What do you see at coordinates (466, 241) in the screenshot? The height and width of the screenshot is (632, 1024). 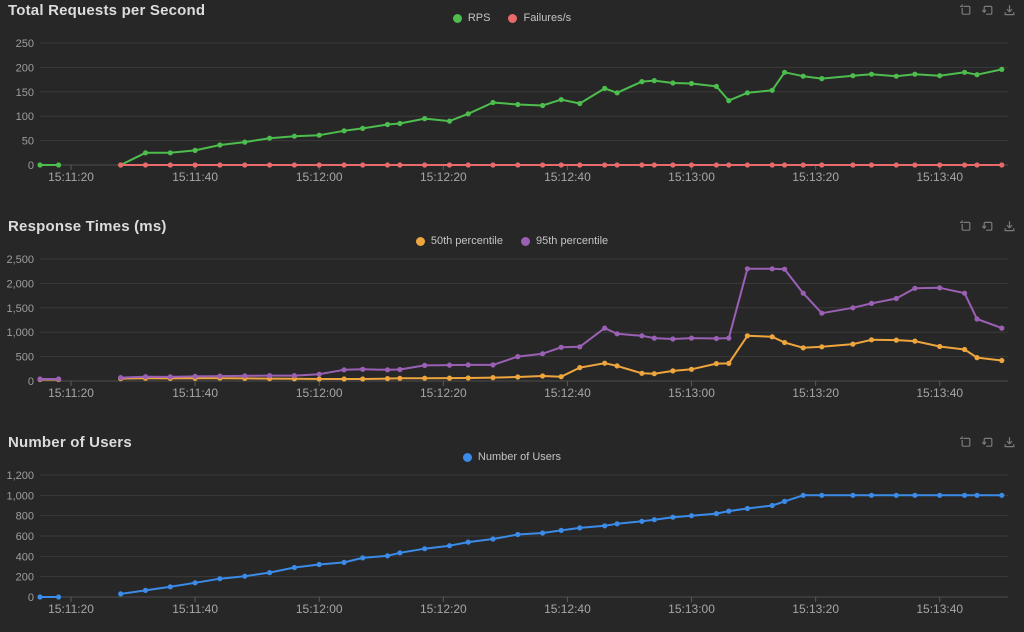 I see `legend-label: 50th percentile` at bounding box center [466, 241].